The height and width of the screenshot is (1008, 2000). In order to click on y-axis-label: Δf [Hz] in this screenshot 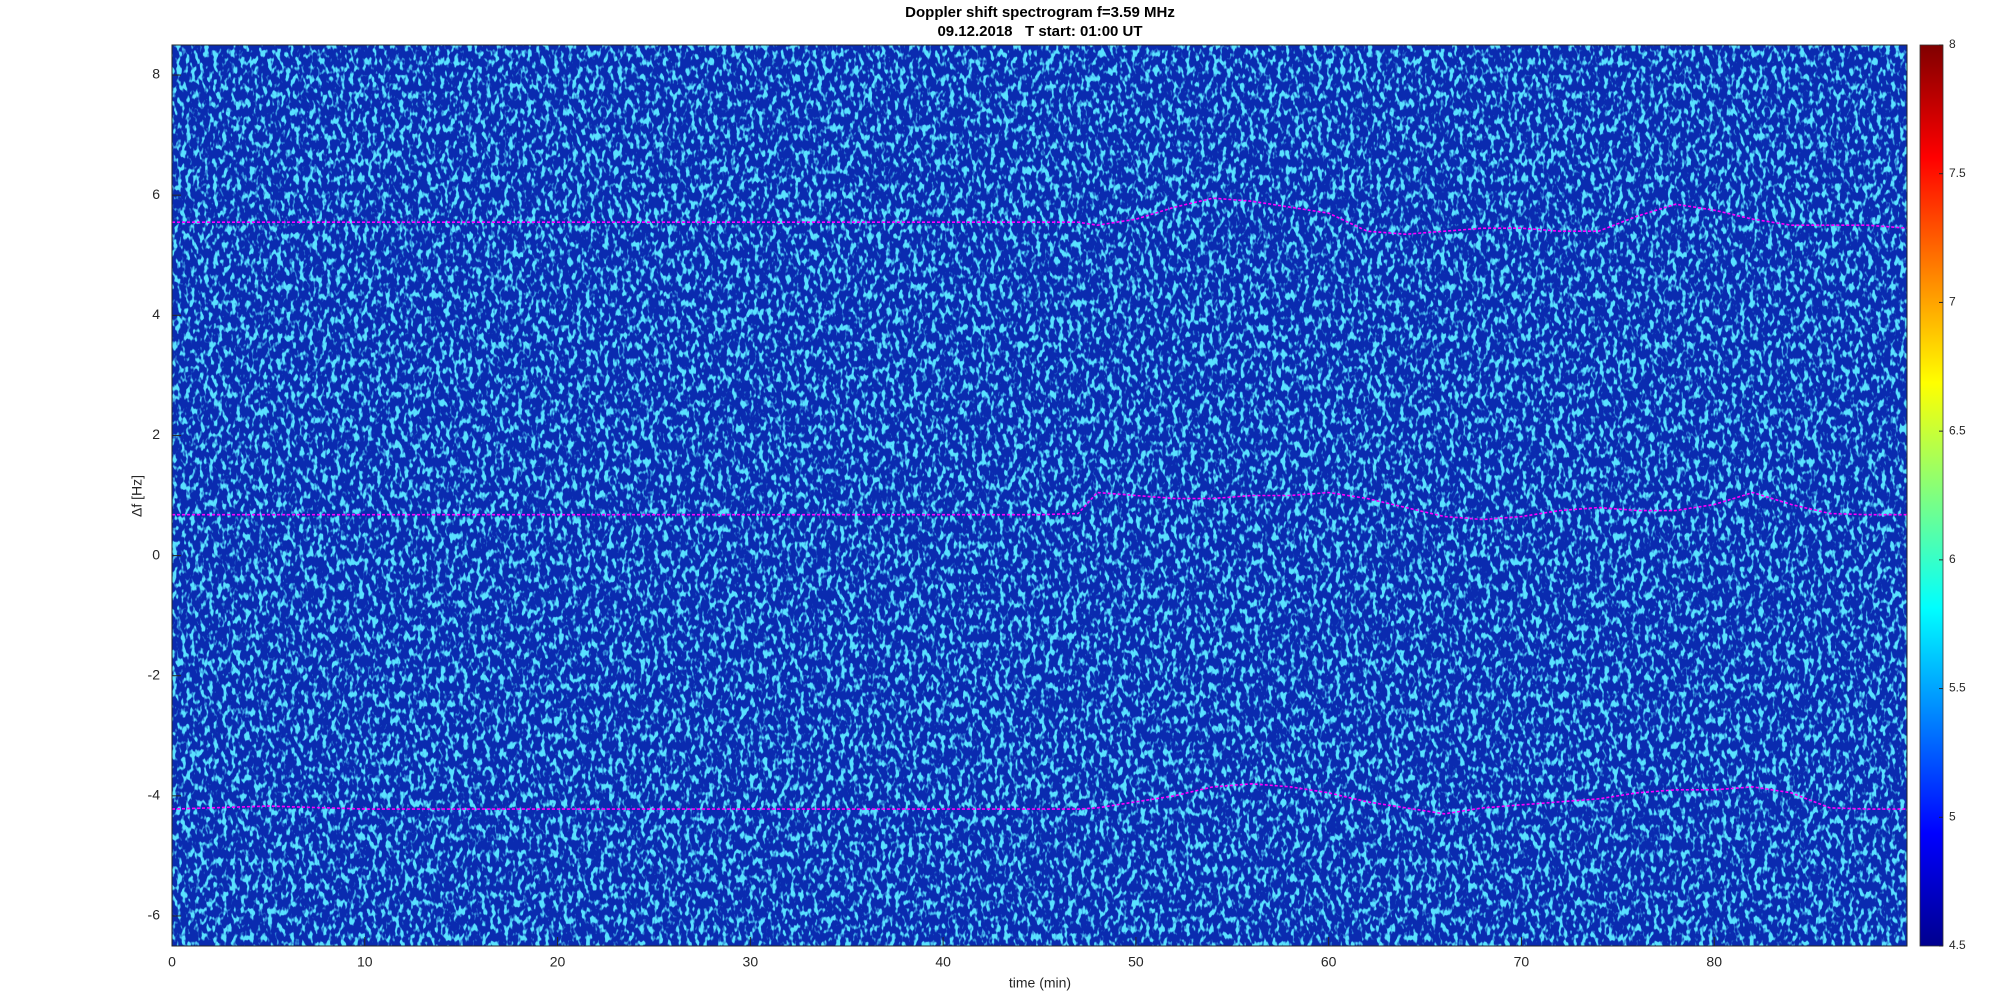, I will do `click(137, 496)`.